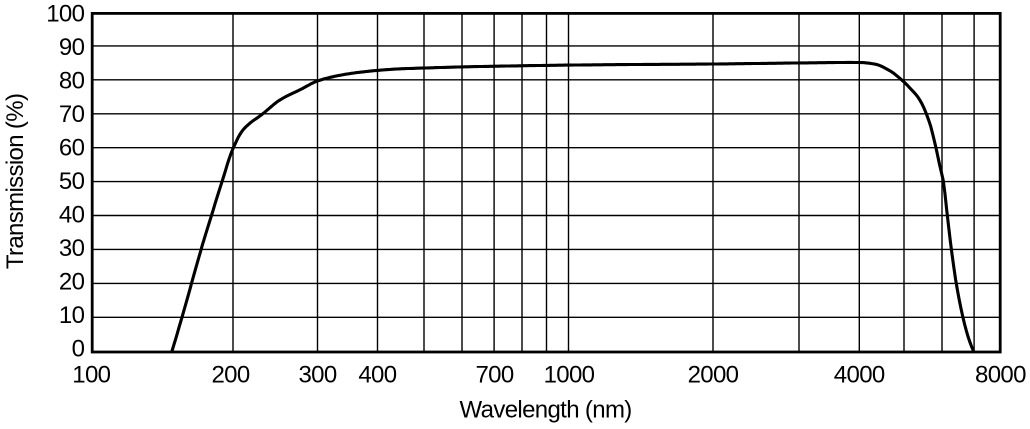 This screenshot has height=429, width=1030. Describe the element at coordinates (72, 181) in the screenshot. I see `svg-text: 50` at that location.